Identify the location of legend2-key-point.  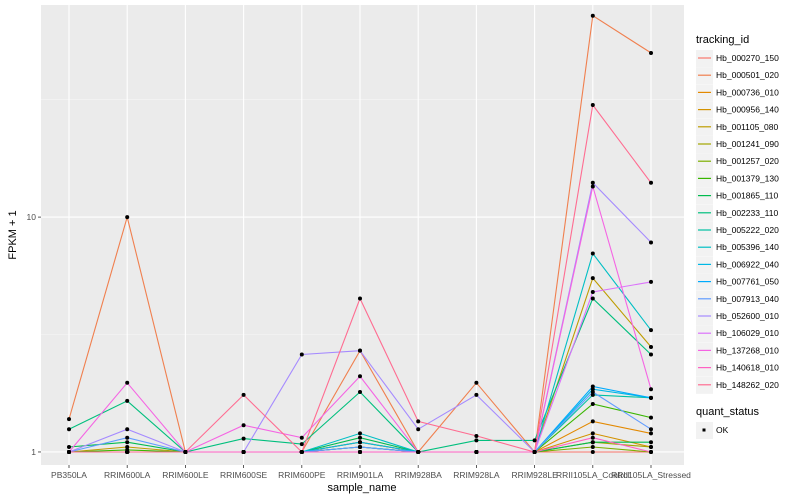
(704, 430).